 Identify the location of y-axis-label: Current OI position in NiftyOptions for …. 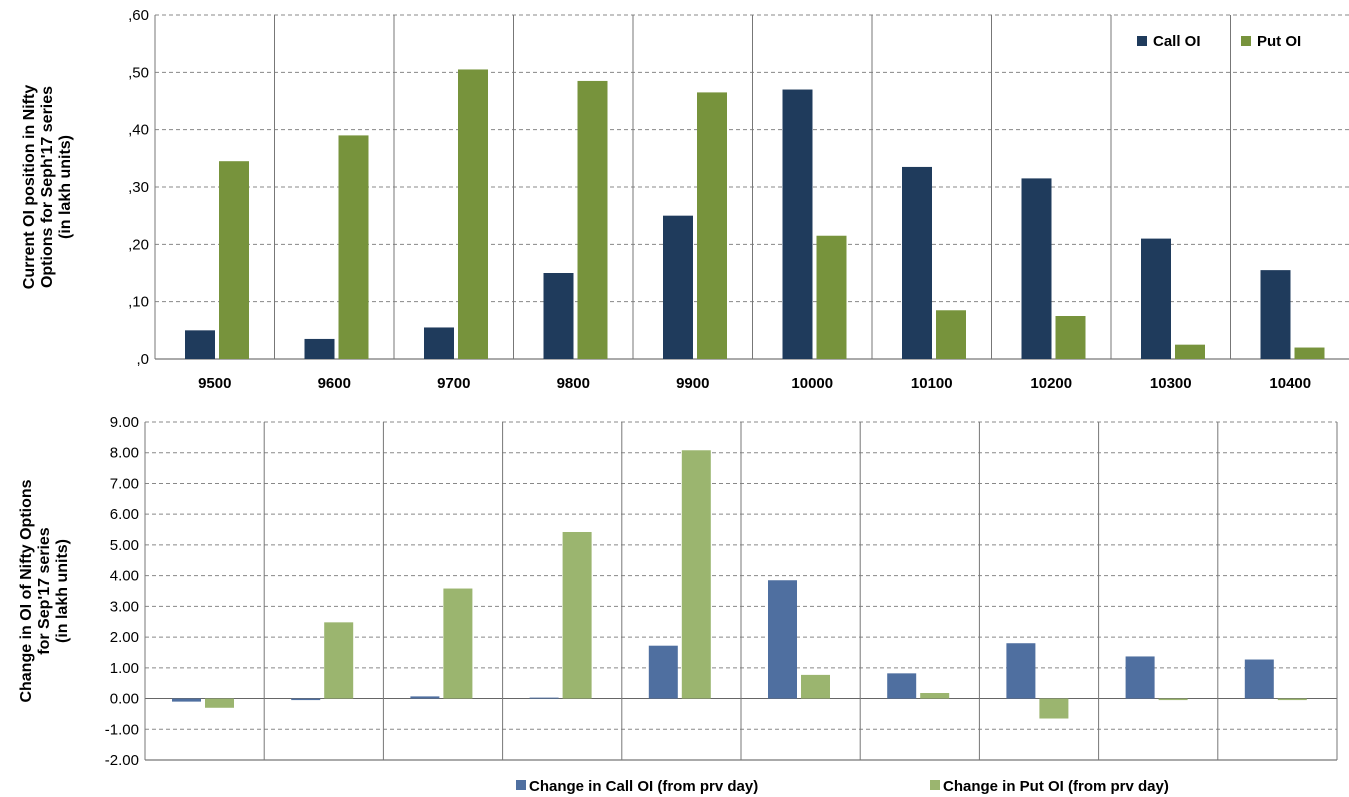
(47, 187).